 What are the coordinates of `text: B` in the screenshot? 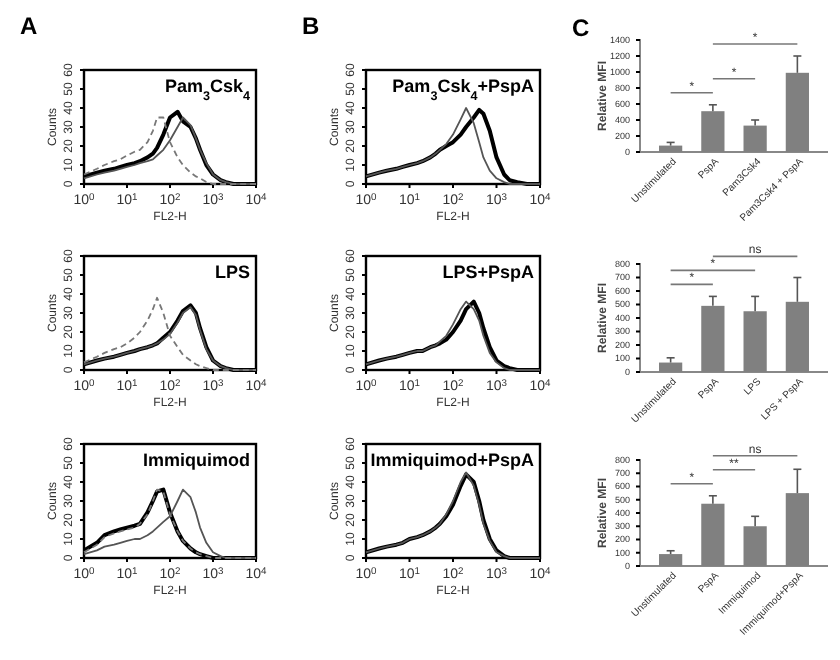 It's located at (311, 26).